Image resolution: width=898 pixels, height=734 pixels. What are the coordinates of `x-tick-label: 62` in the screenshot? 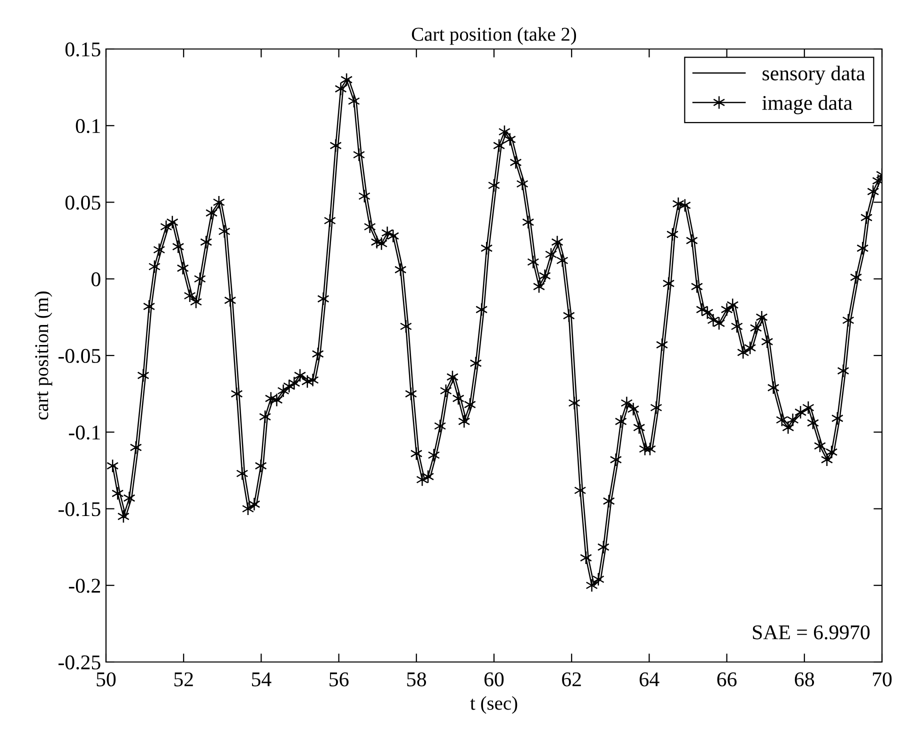 It's located at (571, 679).